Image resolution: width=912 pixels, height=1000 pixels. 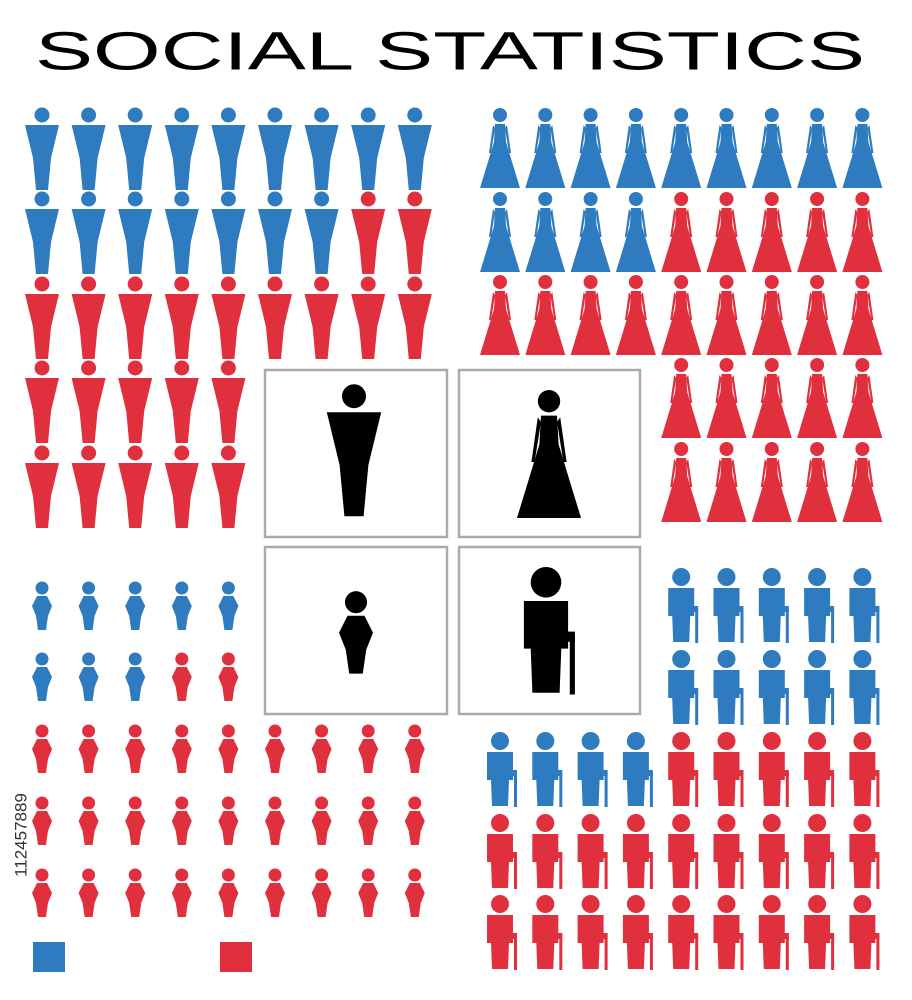 What do you see at coordinates (236, 957) in the screenshot?
I see `legend-swatch-red` at bounding box center [236, 957].